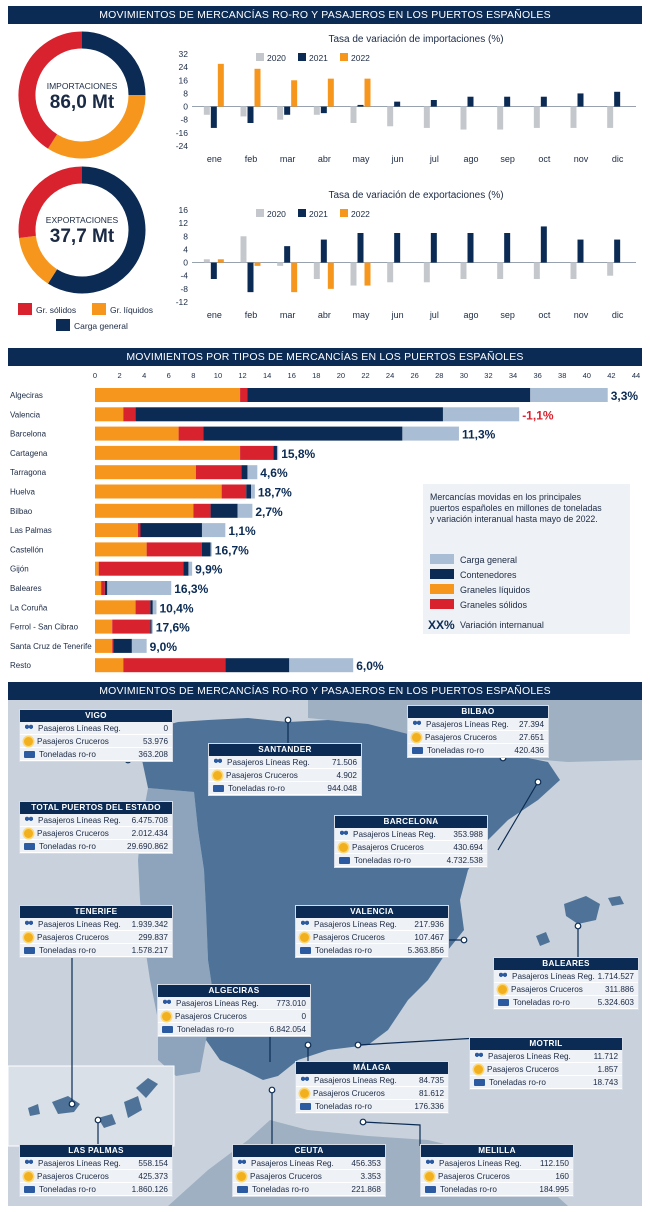 The height and width of the screenshot is (1212, 650). What do you see at coordinates (425, 950) in the screenshot?
I see `port-stat-value: 5.363.856` at bounding box center [425, 950].